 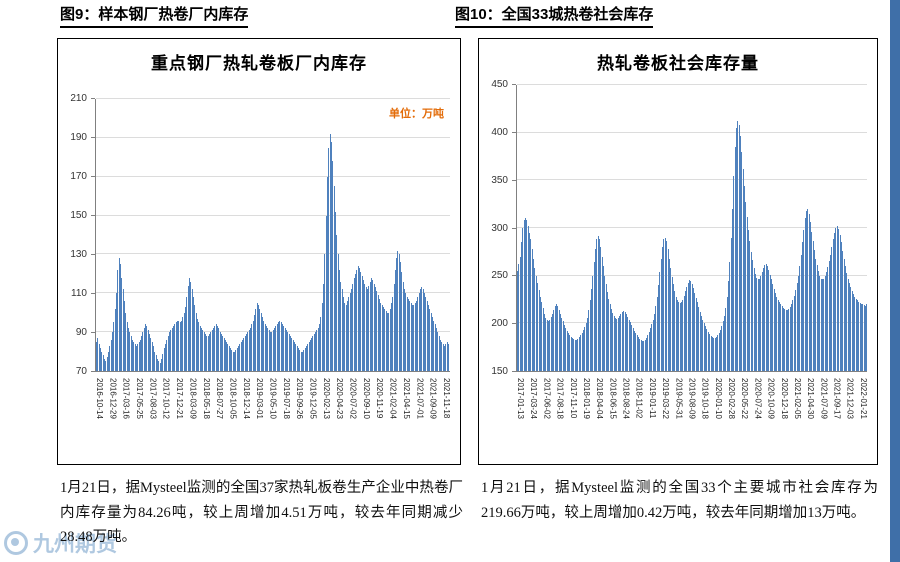 I want to click on x-tick-label: 2019-07-18, so click(x=286, y=398).